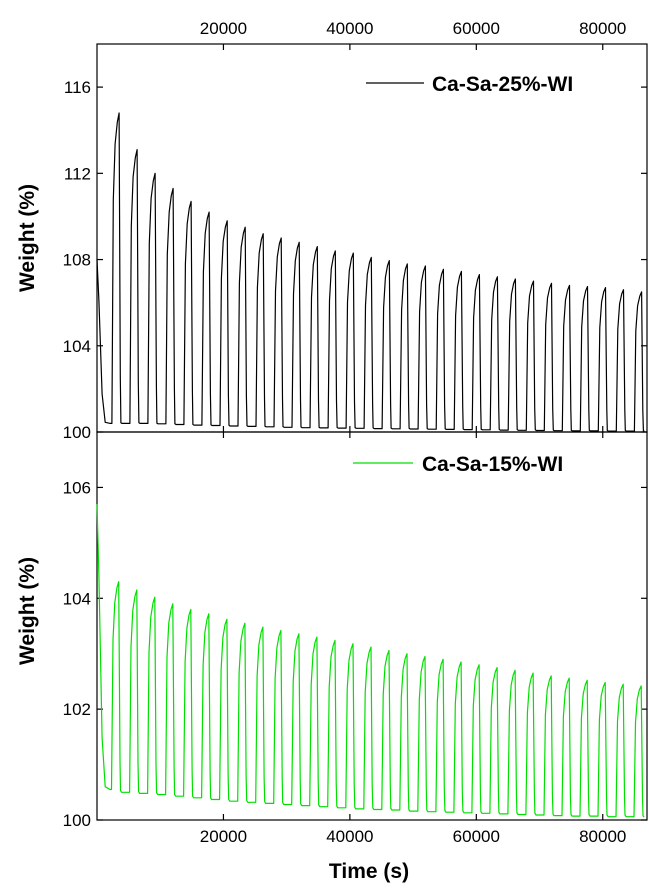 The width and height of the screenshot is (649, 890). I want to click on legend-label: Ca-Sa-15%-WI, so click(492, 464).